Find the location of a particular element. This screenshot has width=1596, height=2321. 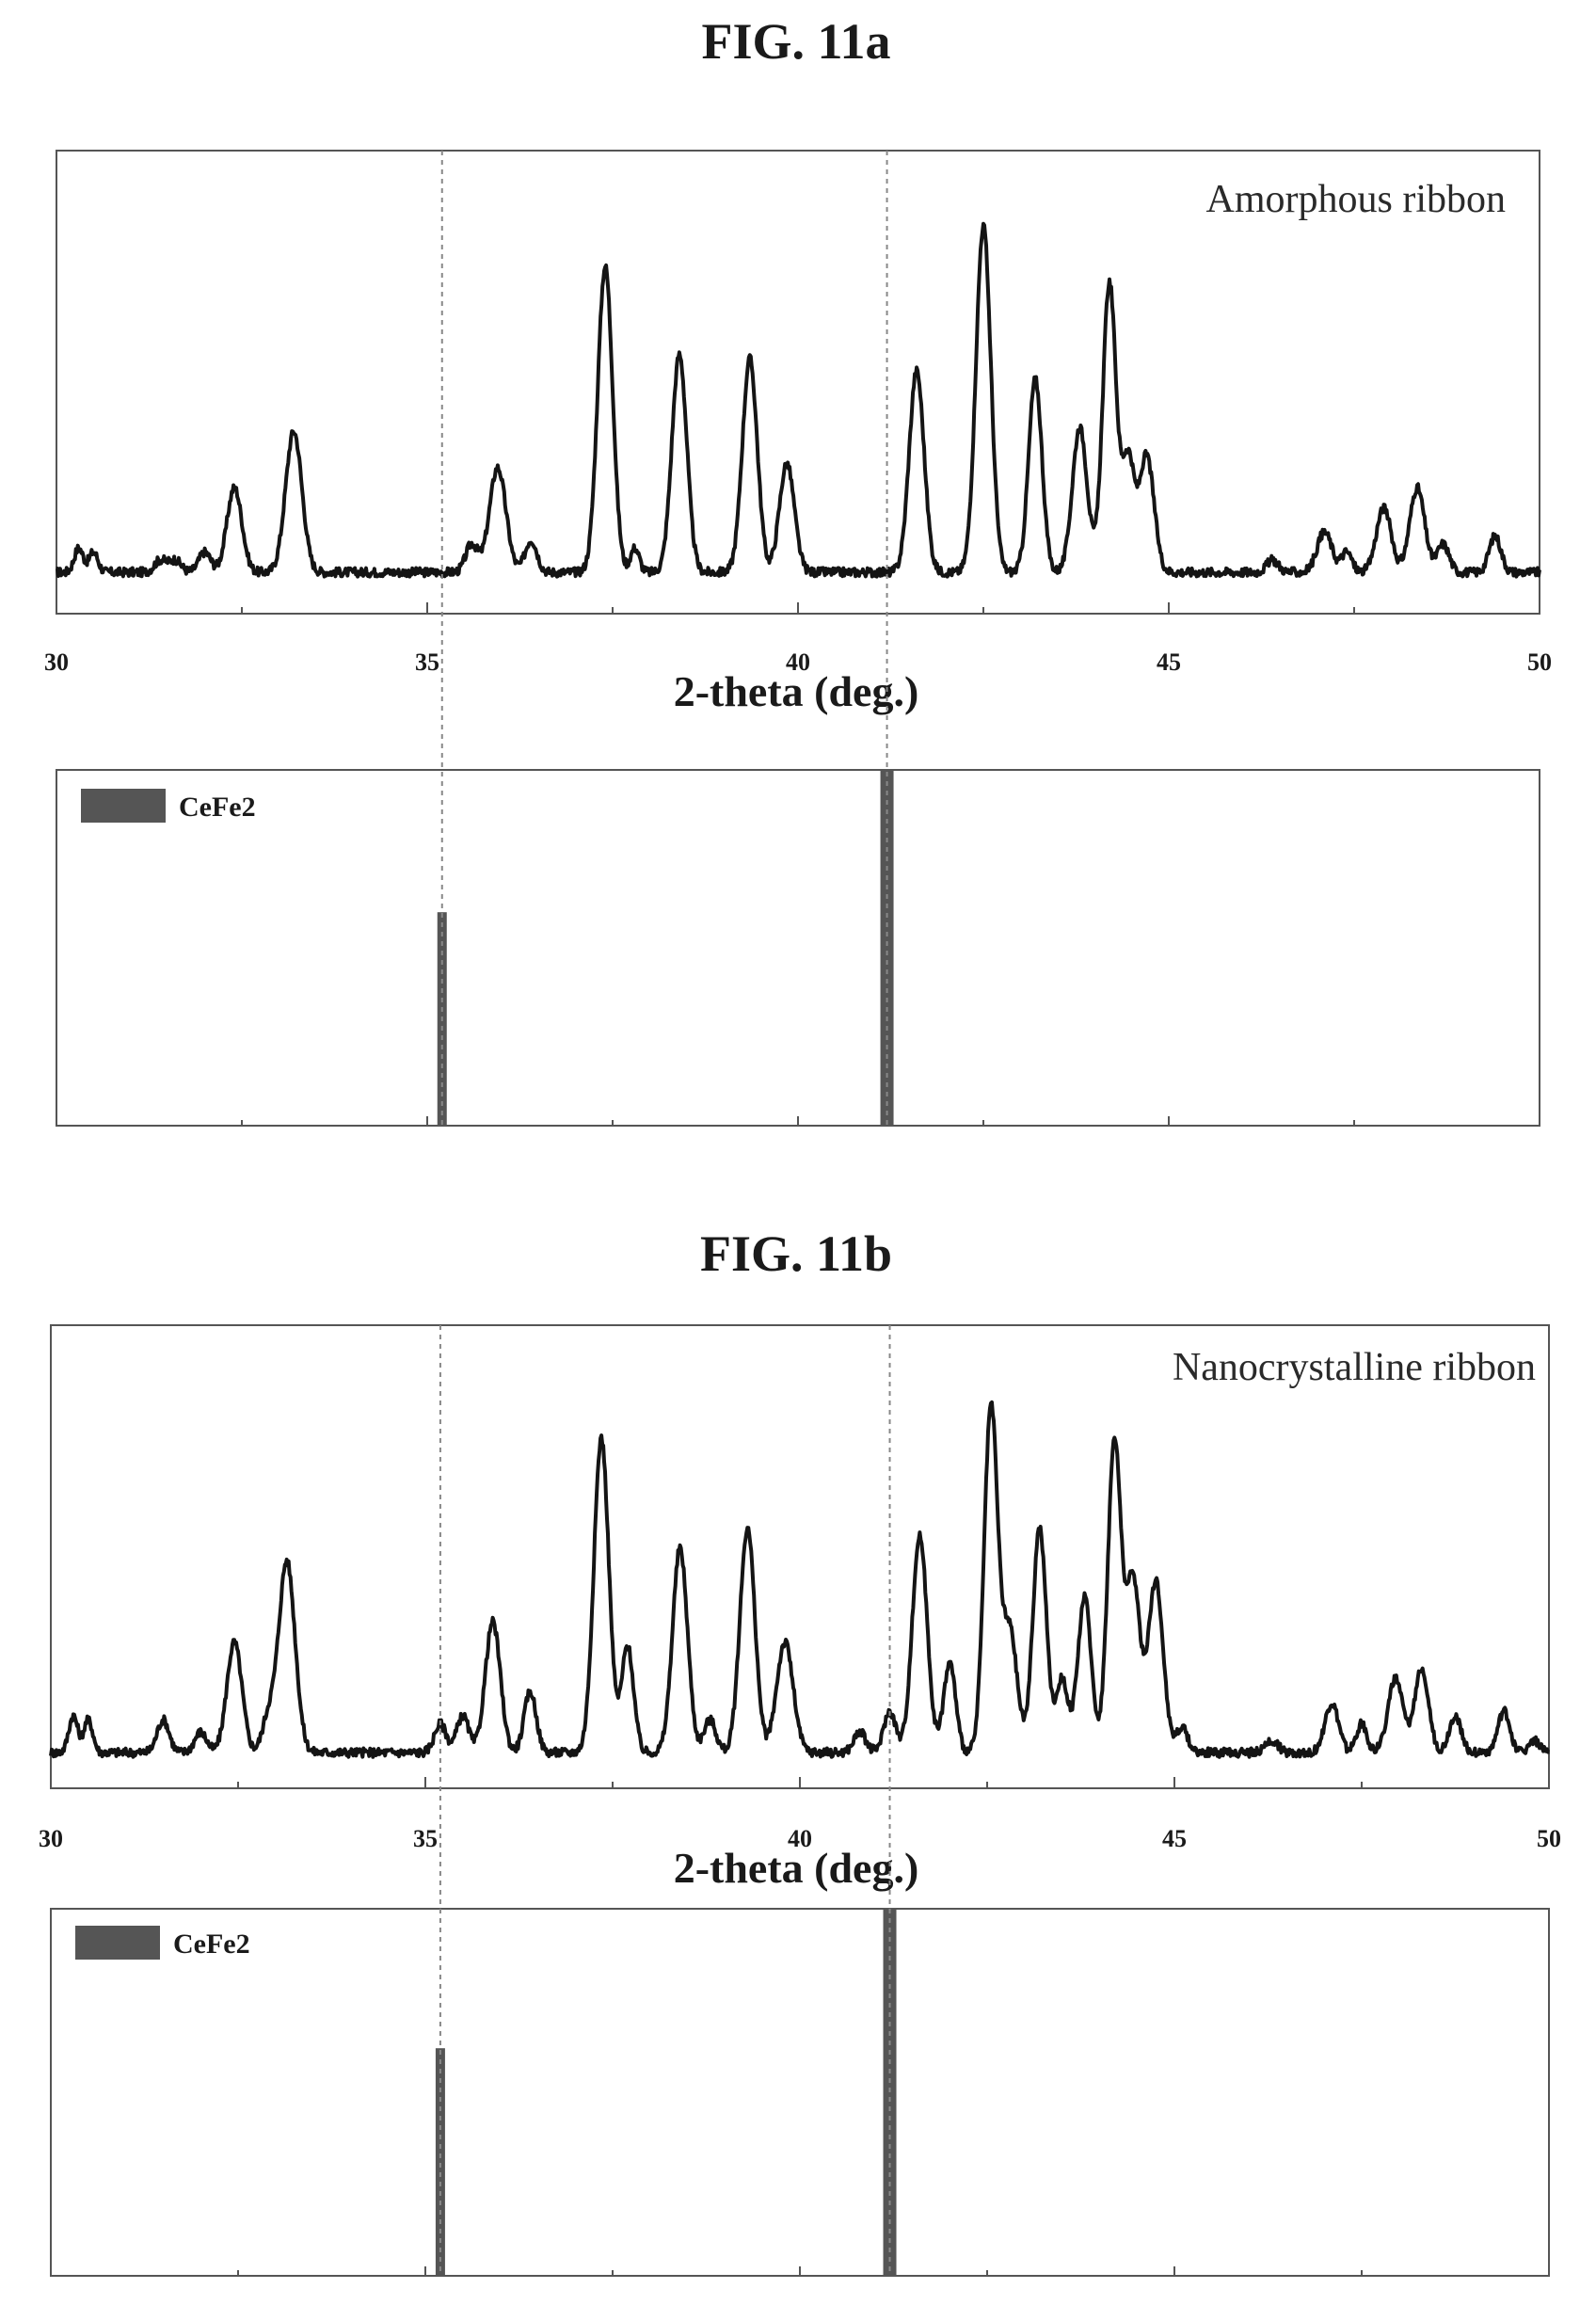

reference-ticks-11a is located at coordinates (798, 1121).